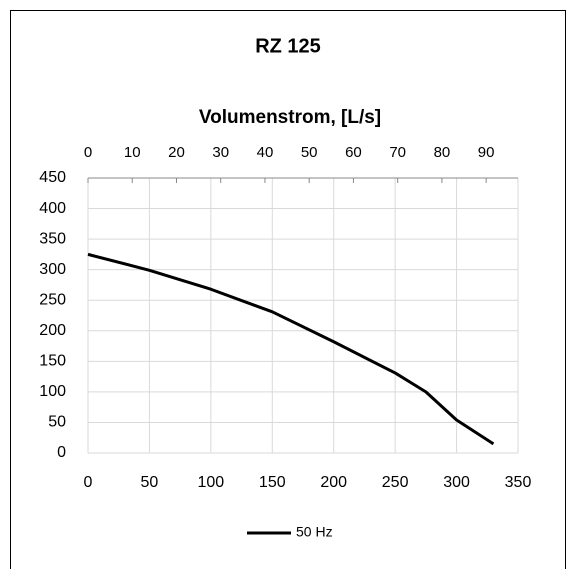 Image resolution: width=576 pixels, height=569 pixels. Describe the element at coordinates (52, 391) in the screenshot. I see `y-tick-label: 100` at that location.